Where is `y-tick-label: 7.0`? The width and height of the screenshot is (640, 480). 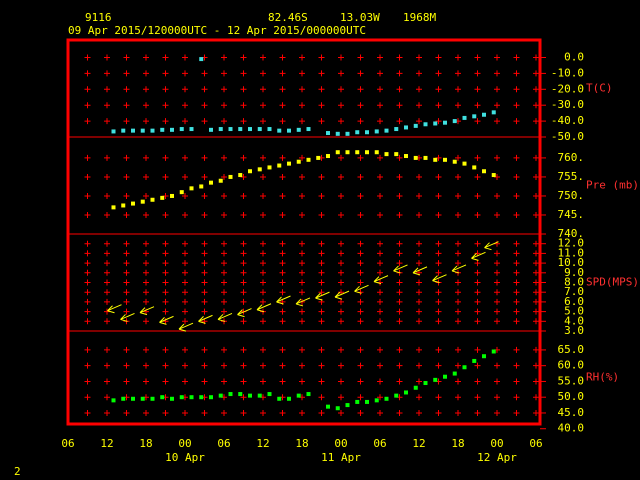 y-tick-label: 7.0 is located at coordinates (574, 291).